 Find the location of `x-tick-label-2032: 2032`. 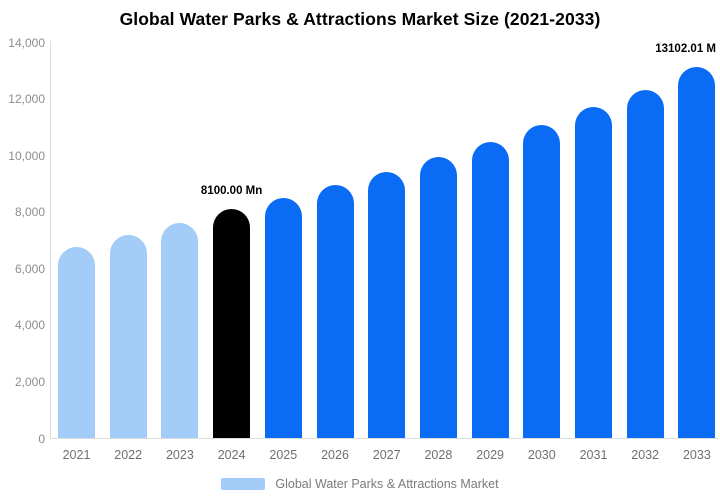

x-tick-label-2032: 2032 is located at coordinates (645, 455).